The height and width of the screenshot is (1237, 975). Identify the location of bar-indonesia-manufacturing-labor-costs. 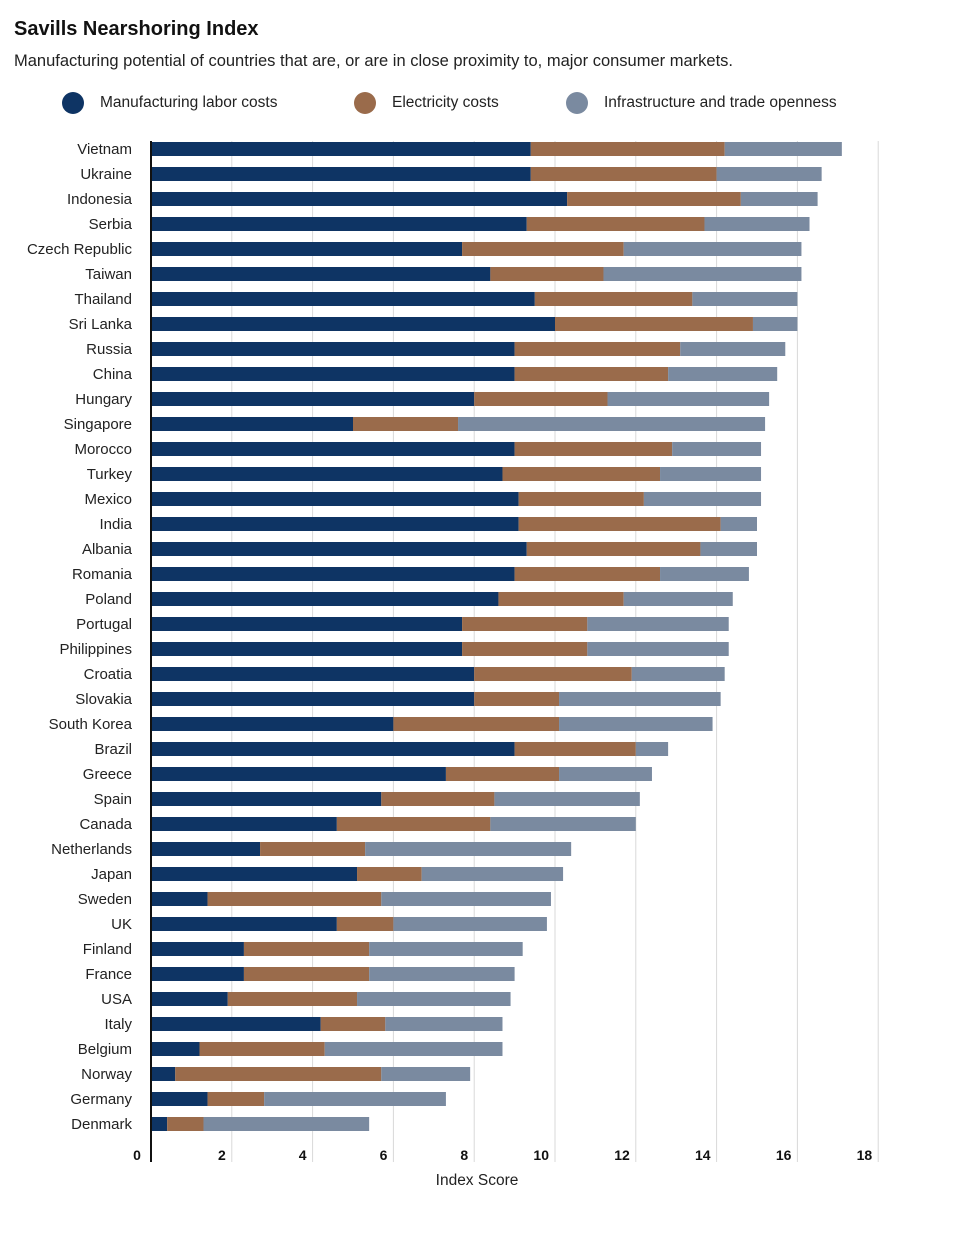
(359, 199).